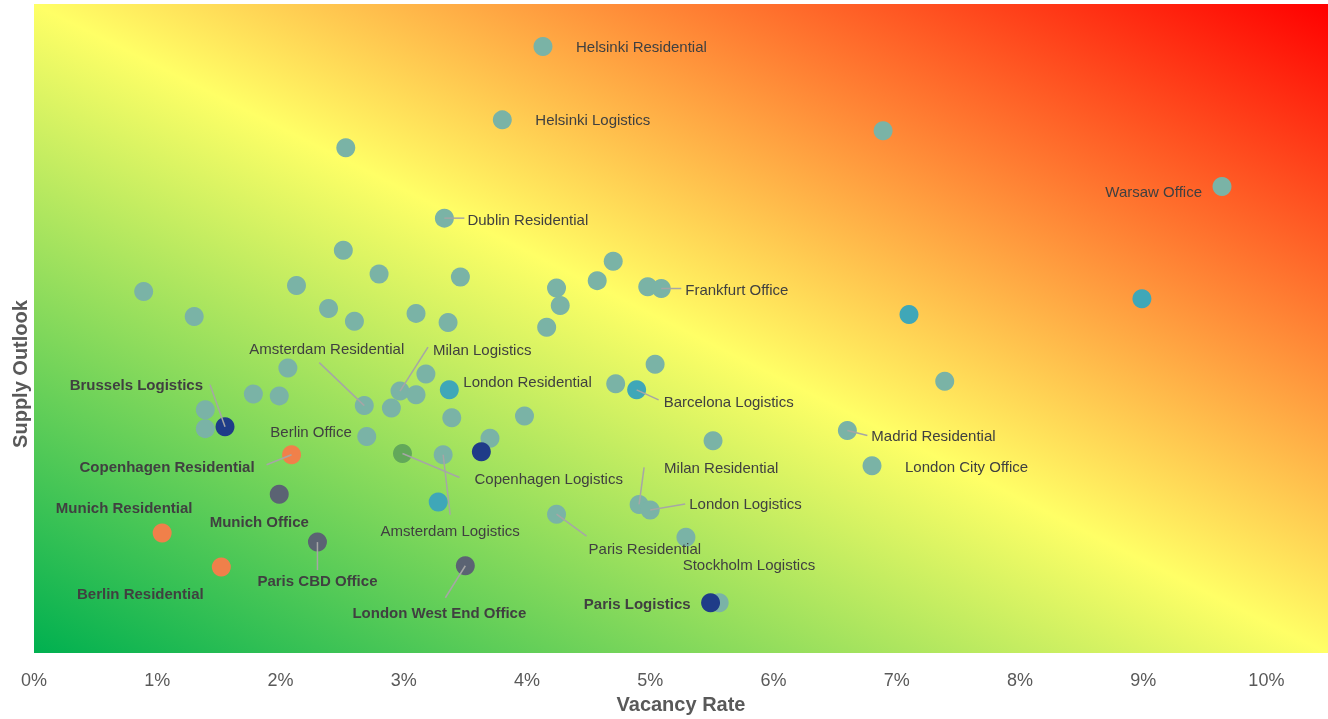 The image size is (1328, 719). I want to click on annotation: Dublin Residential, so click(528, 219).